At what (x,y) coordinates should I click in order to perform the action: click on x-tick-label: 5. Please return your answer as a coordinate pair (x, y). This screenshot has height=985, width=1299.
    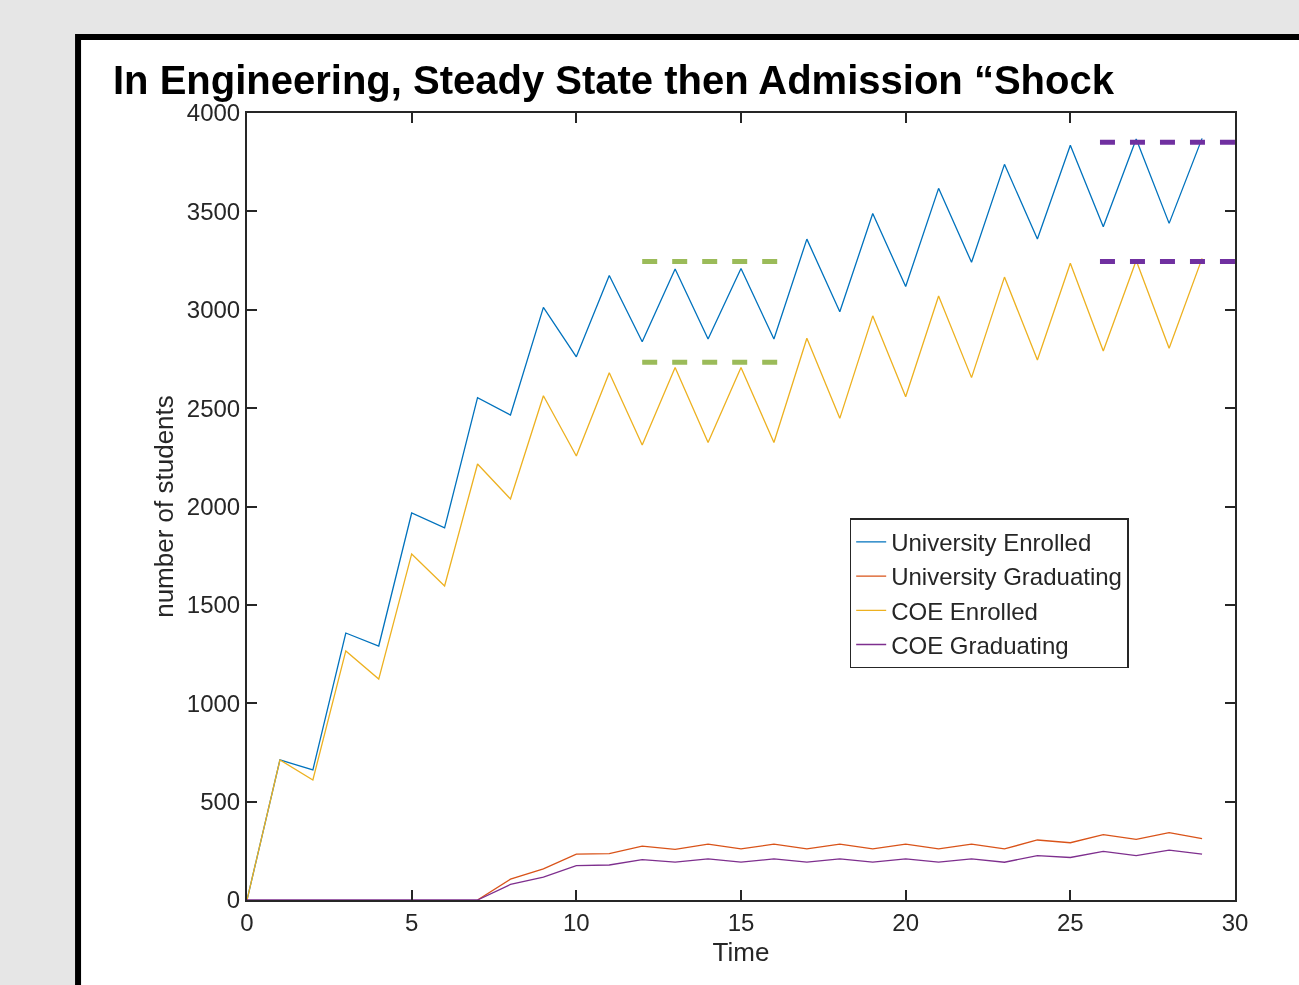
    Looking at the image, I should click on (411, 922).